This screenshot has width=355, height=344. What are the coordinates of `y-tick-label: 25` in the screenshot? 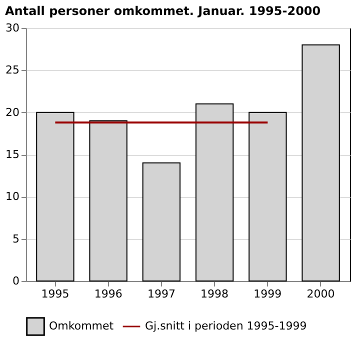 It's located at (13, 70).